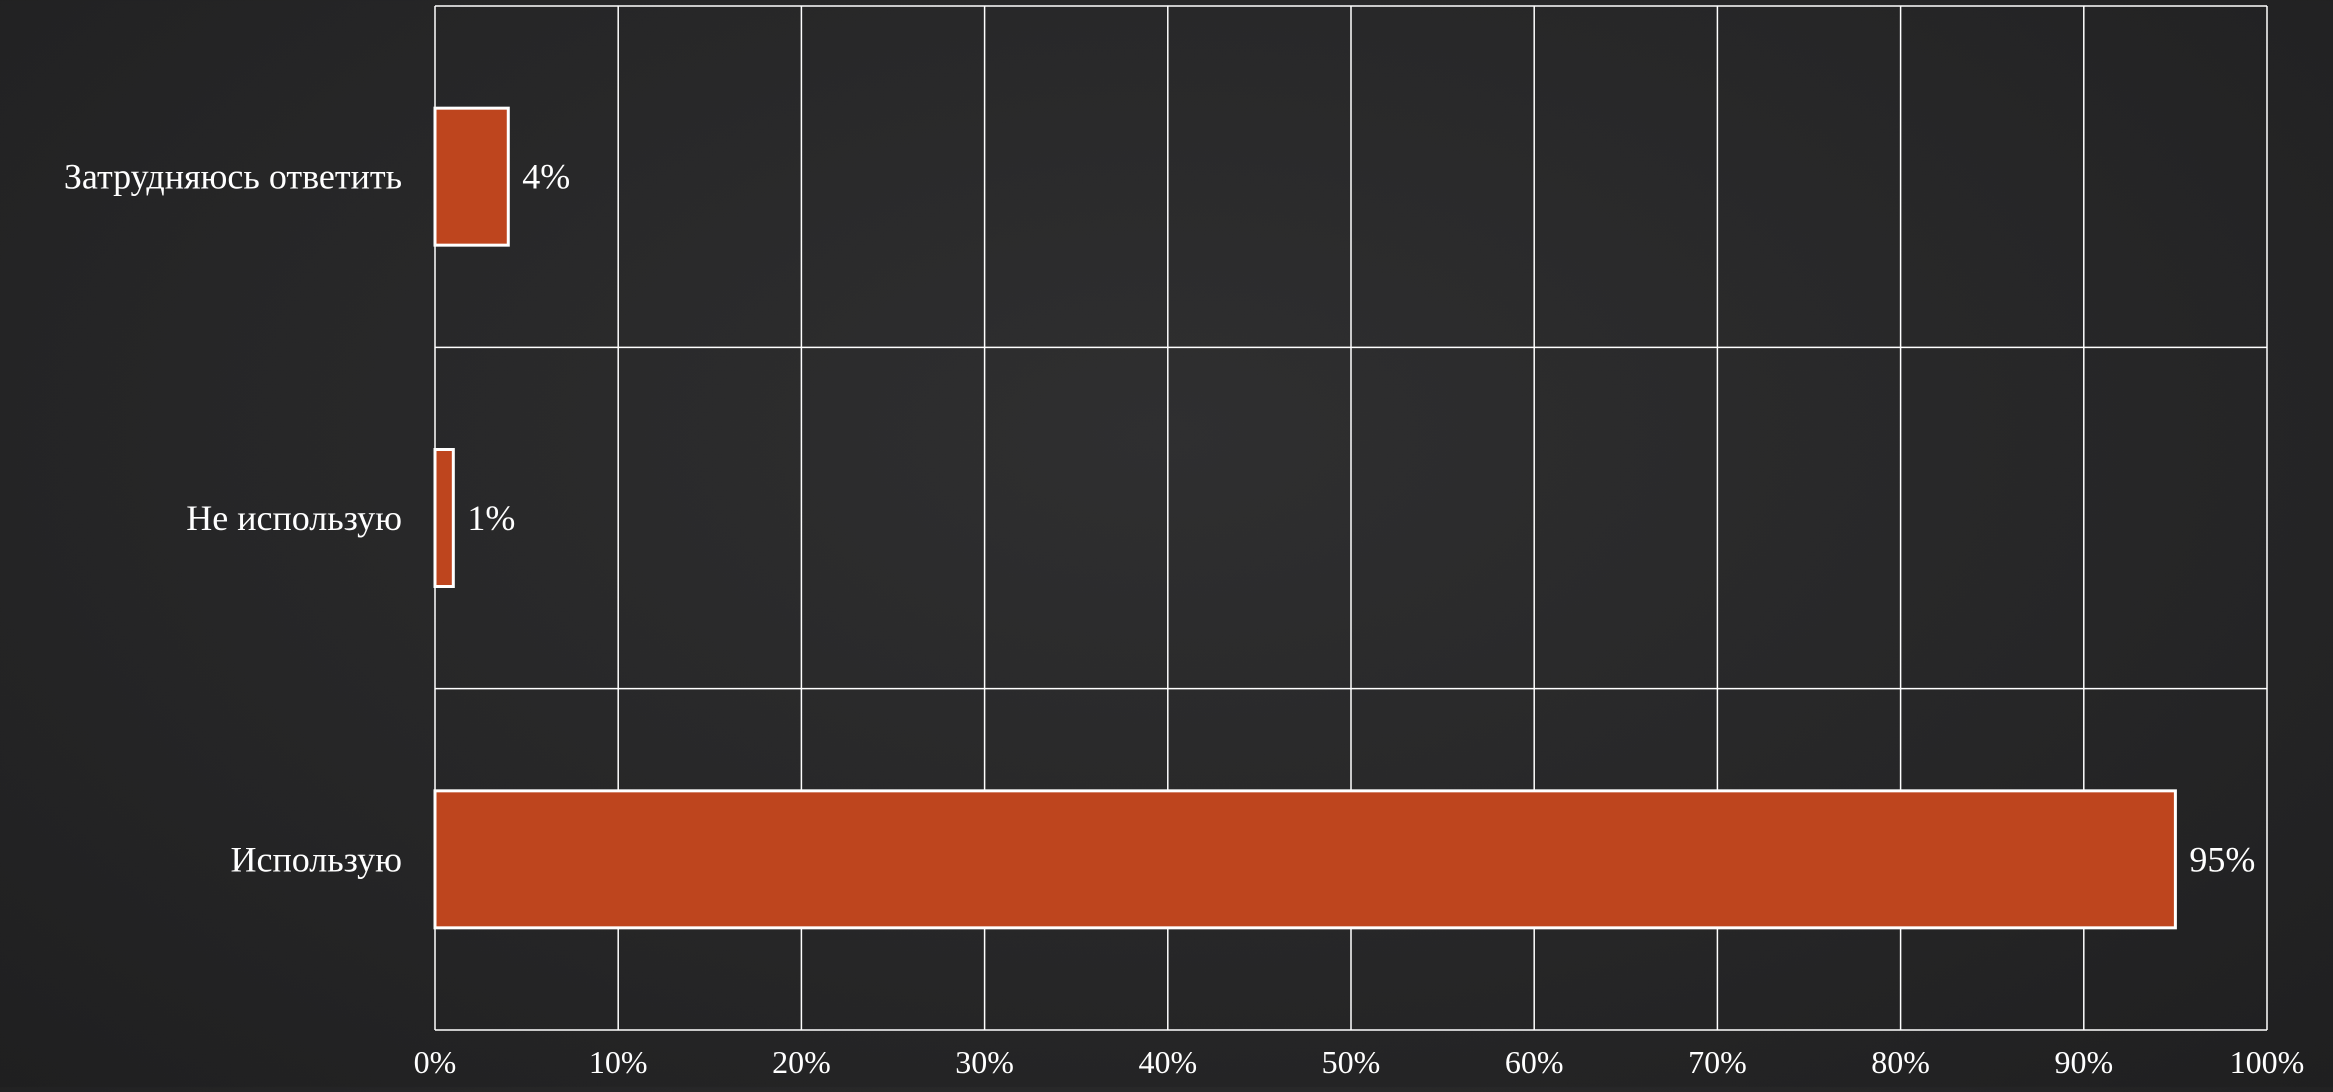  Describe the element at coordinates (1900, 1062) in the screenshot. I see `x-tick-label: 80%` at that location.